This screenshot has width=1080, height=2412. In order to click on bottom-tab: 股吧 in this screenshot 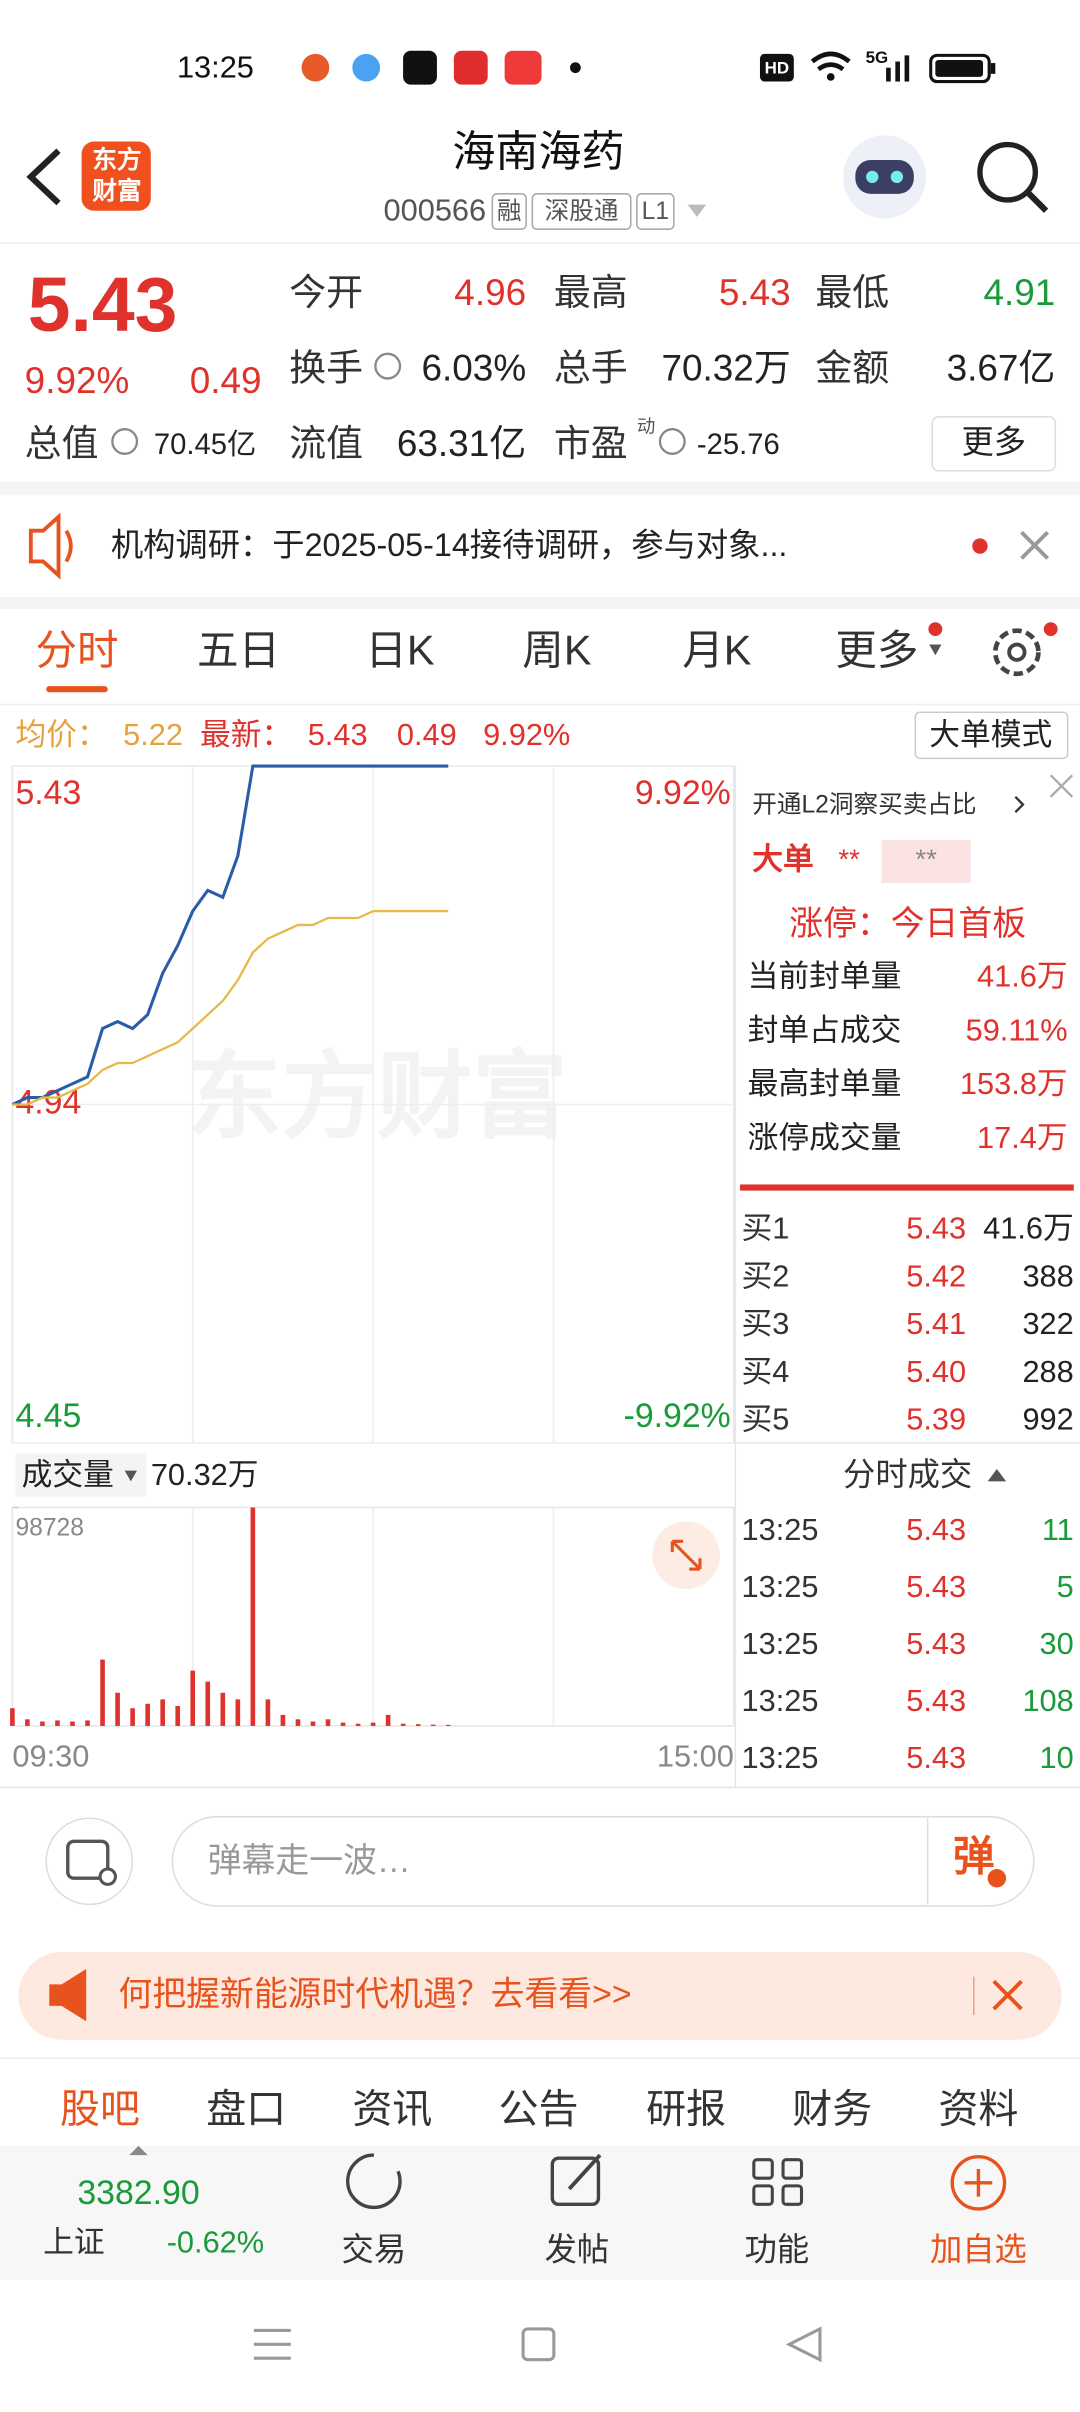, I will do `click(100, 2110)`.